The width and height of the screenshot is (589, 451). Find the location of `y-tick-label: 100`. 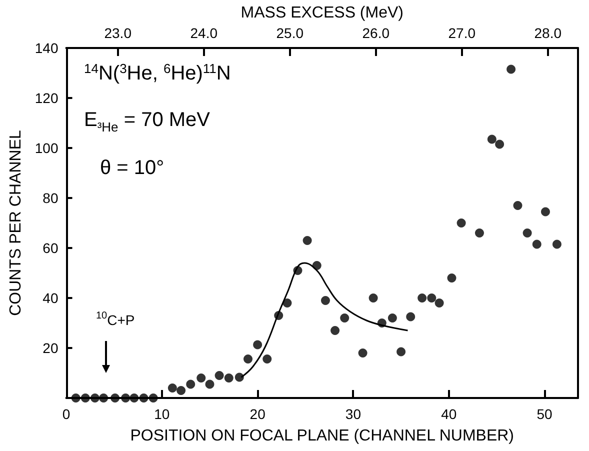

y-tick-label: 100 is located at coordinates (46, 148).